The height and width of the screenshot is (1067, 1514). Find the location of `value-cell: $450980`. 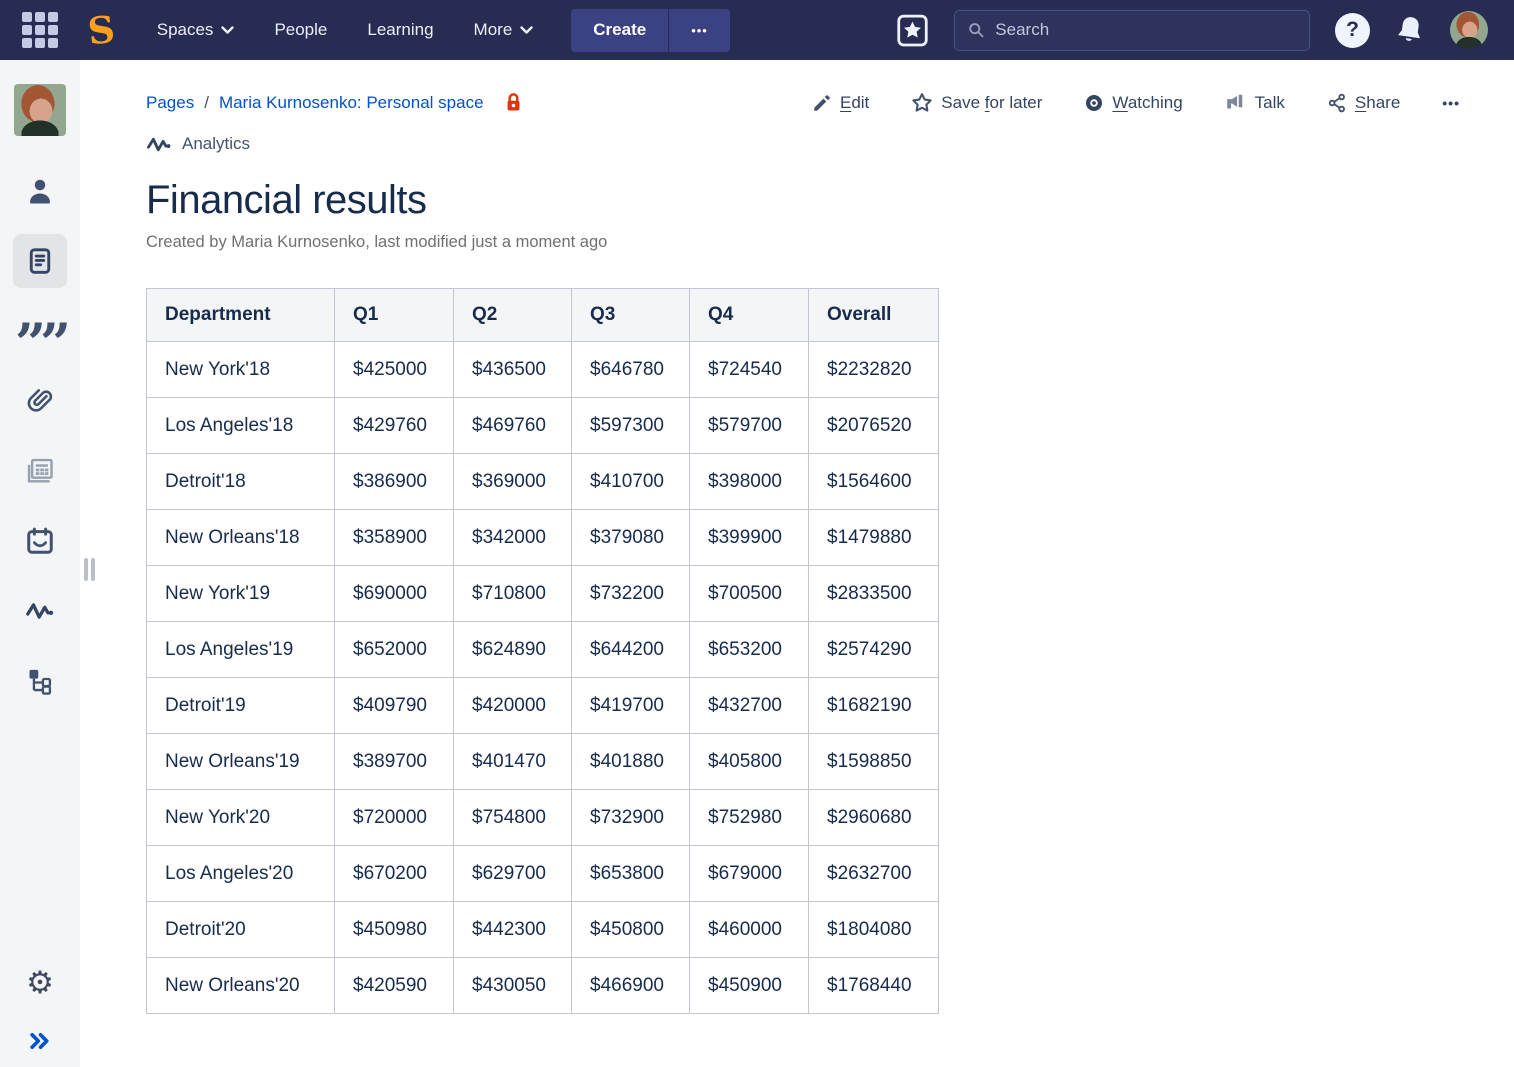

value-cell: $450980 is located at coordinates (394, 929).